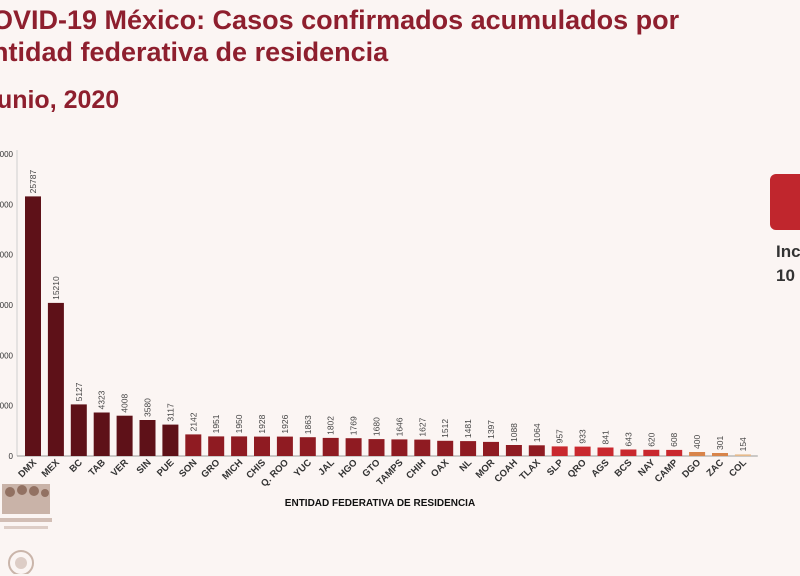  What do you see at coordinates (468, 448) in the screenshot?
I see `bar-nl` at bounding box center [468, 448].